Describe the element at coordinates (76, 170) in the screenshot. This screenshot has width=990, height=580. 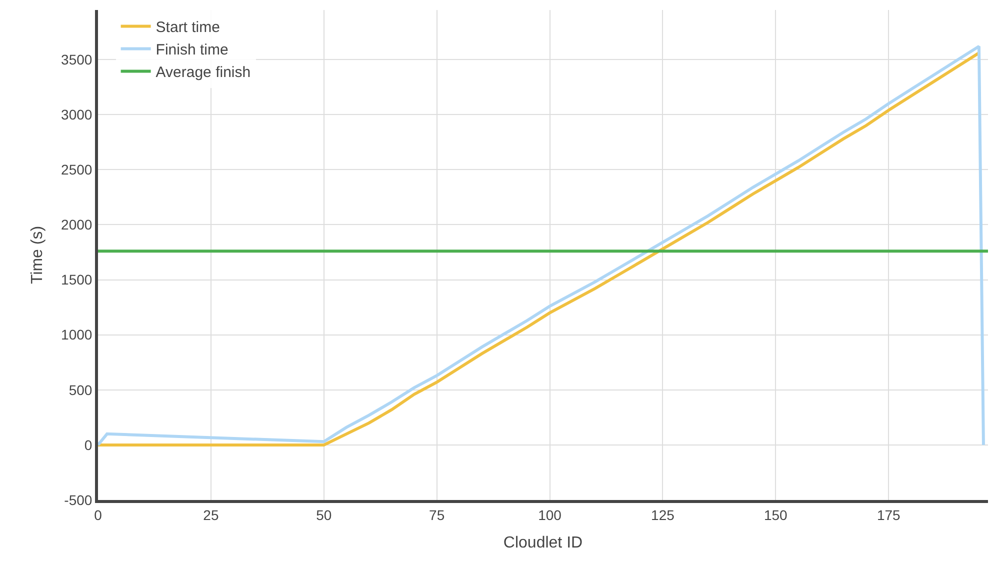
I see `y-tick-label: 2500` at that location.